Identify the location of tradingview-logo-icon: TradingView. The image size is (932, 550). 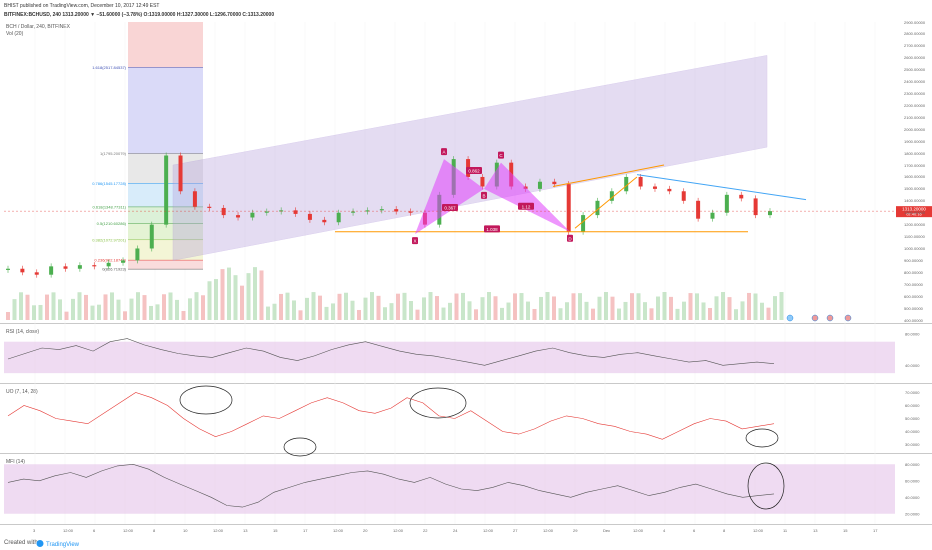
(58, 544).